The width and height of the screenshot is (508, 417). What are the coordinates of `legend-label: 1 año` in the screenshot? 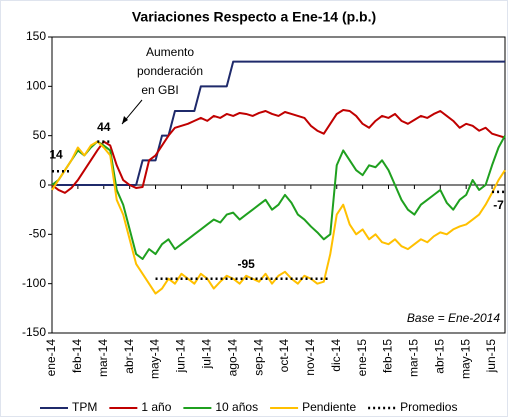 It's located at (156, 407).